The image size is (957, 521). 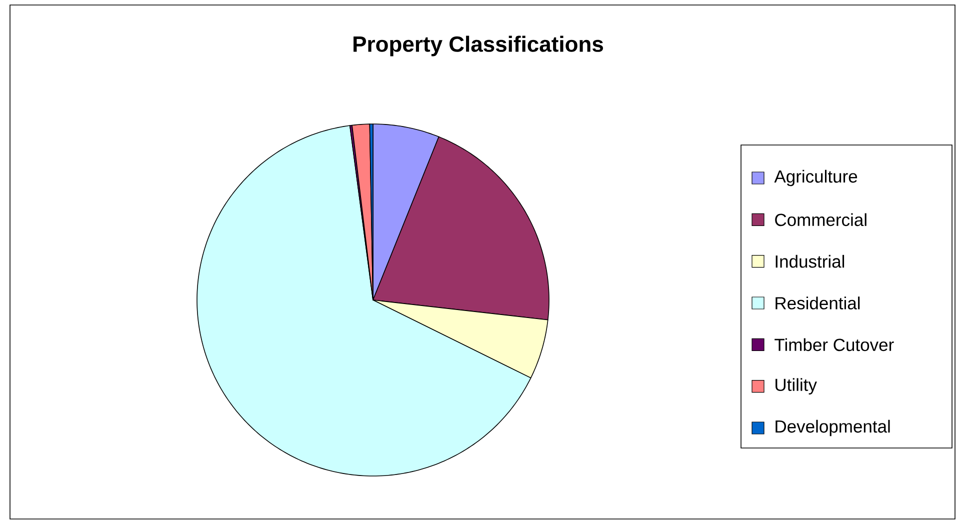 I want to click on legend-label: Industrial, so click(x=810, y=261).